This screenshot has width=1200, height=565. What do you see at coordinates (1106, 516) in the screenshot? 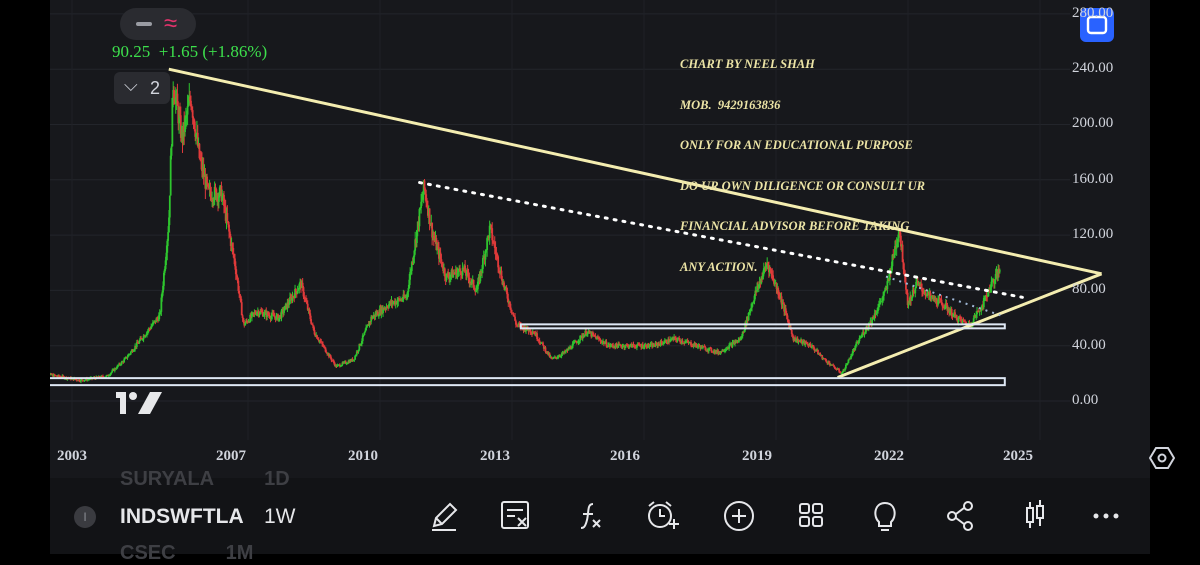
I see `more-icon` at bounding box center [1106, 516].